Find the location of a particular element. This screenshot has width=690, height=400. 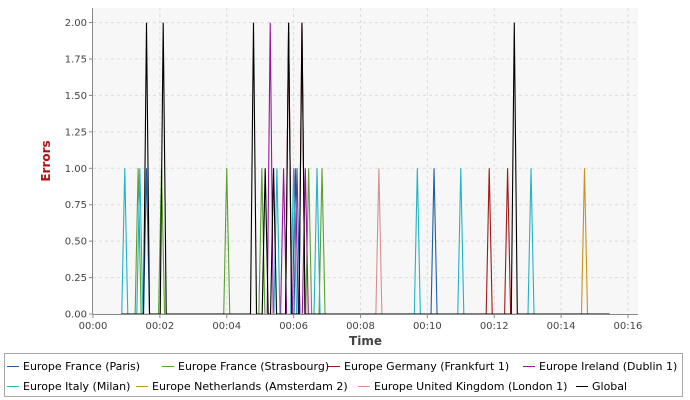

x-tick-label: 00:10 is located at coordinates (427, 326).